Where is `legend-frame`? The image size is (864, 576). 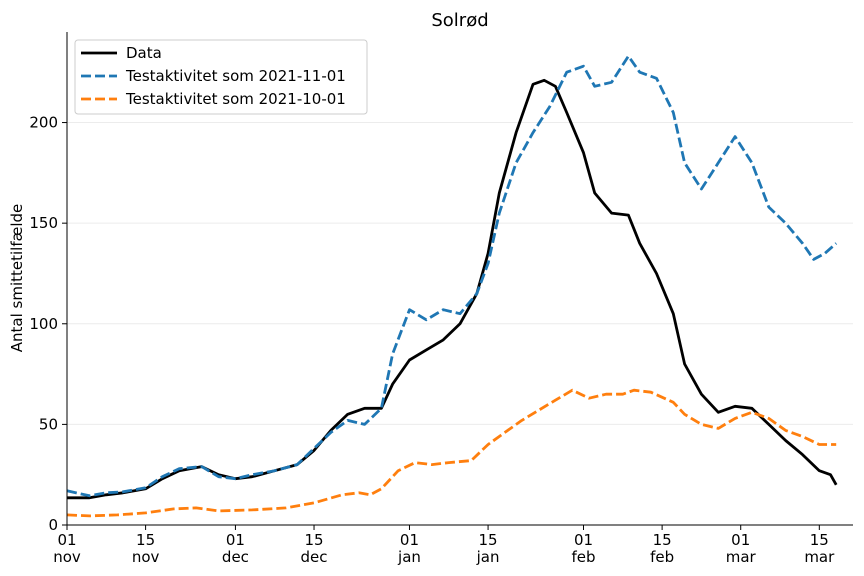
legend-frame is located at coordinates (221, 77).